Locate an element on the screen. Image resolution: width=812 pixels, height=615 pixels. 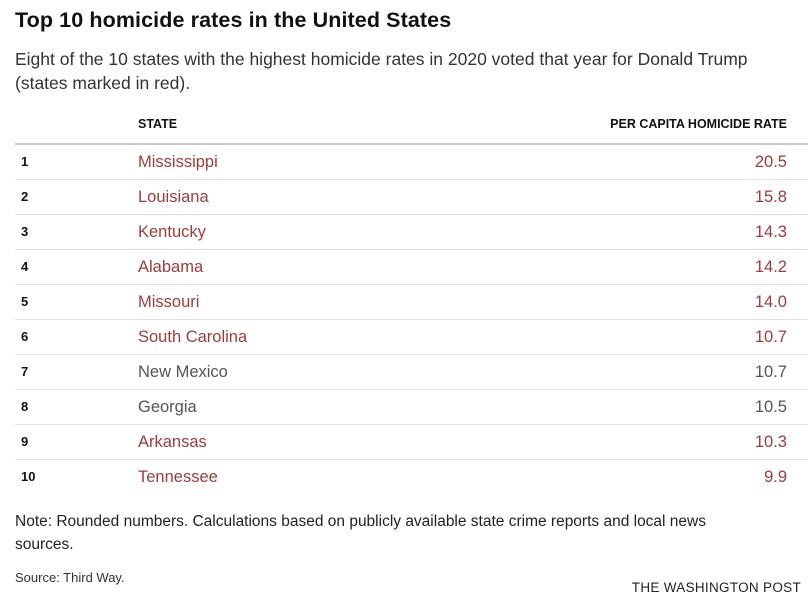
table-row: 9 Arkansas 10.3 is located at coordinates (411, 442).